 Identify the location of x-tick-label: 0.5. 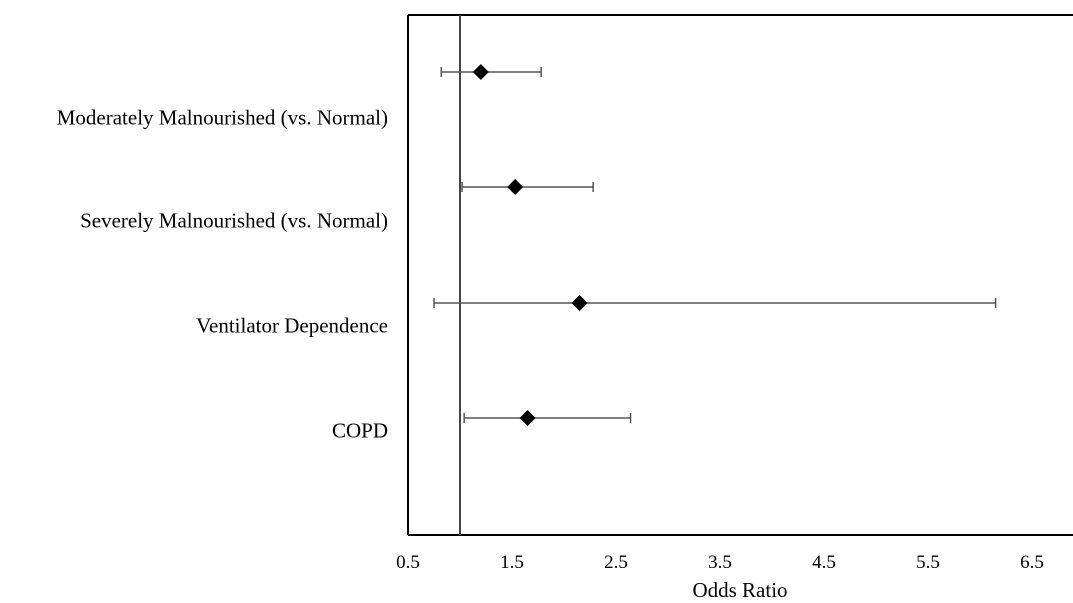
(408, 562).